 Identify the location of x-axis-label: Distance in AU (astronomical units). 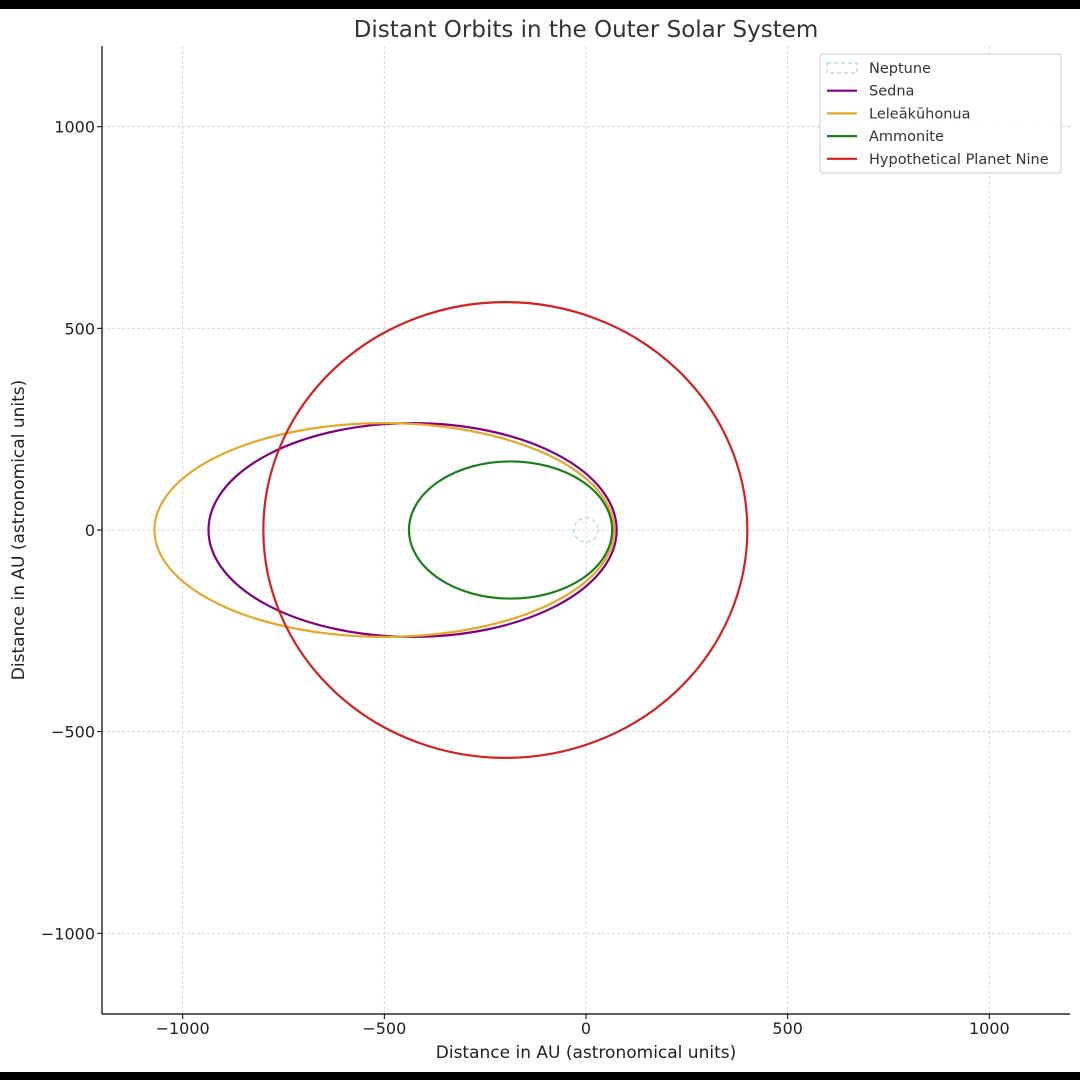
(586, 1053).